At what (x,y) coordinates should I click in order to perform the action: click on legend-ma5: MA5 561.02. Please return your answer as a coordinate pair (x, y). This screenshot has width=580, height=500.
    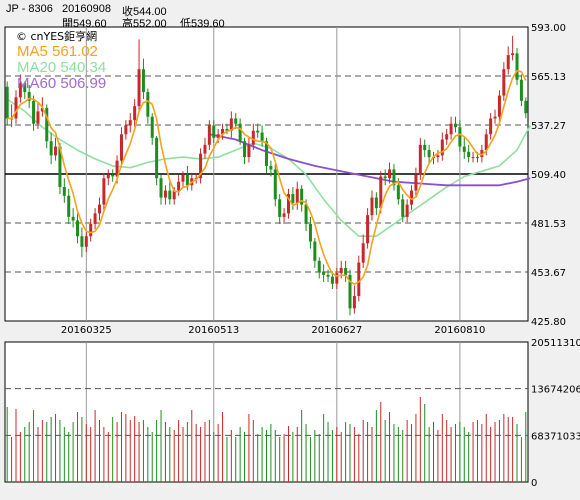
    Looking at the image, I should click on (57, 51).